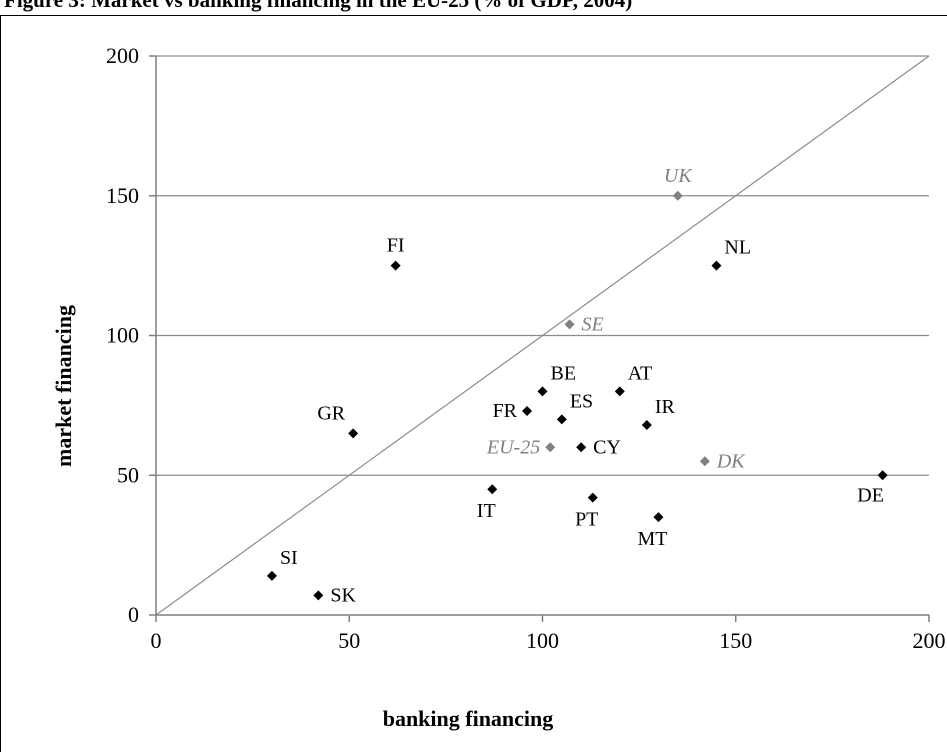 This screenshot has width=947, height=753. What do you see at coordinates (289, 558) in the screenshot?
I see `point-label-si: SI` at bounding box center [289, 558].